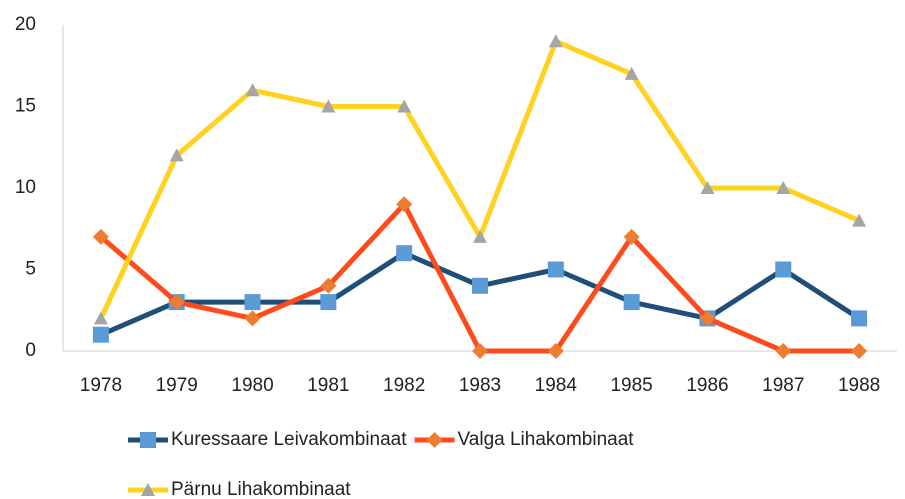 The image size is (905, 499). I want to click on y-tick-label: 20, so click(25, 24).